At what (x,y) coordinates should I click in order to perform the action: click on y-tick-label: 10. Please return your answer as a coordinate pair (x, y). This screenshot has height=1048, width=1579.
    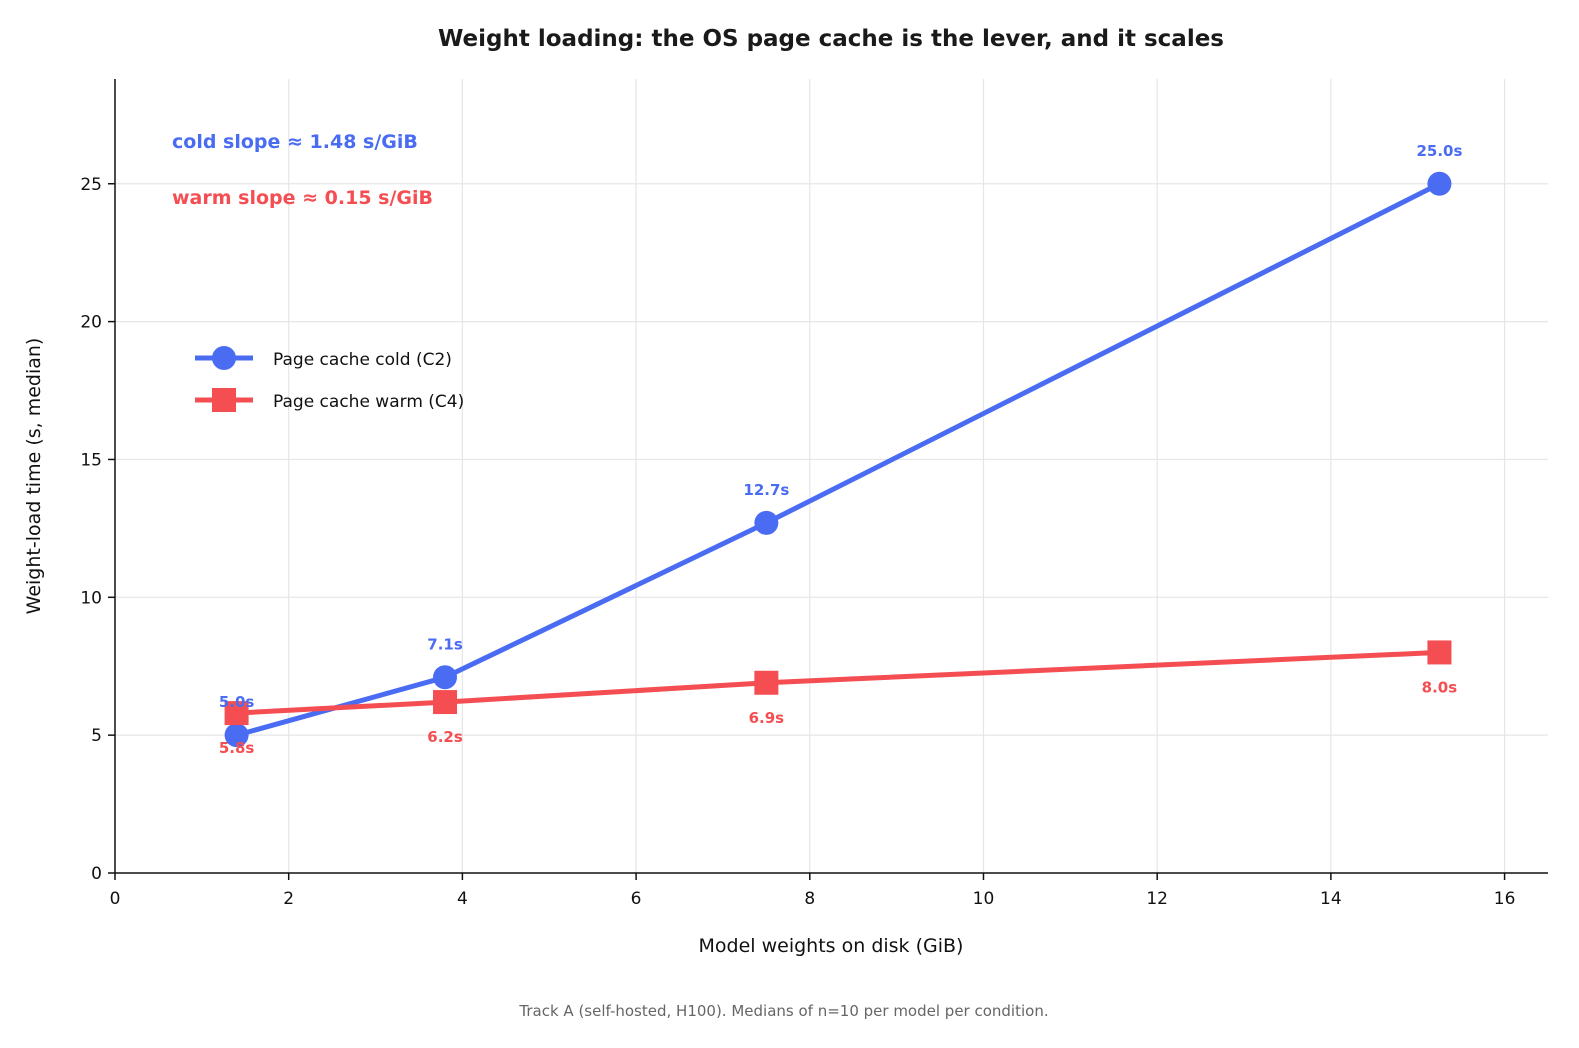
    Looking at the image, I should click on (91, 598).